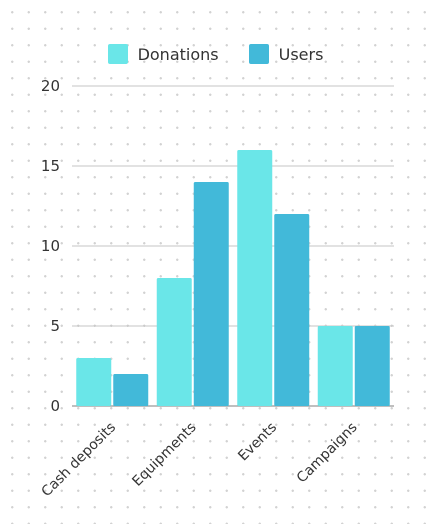 The width and height of the screenshot is (431, 524). Describe the element at coordinates (55, 406) in the screenshot. I see `y-tick-label: 0` at that location.